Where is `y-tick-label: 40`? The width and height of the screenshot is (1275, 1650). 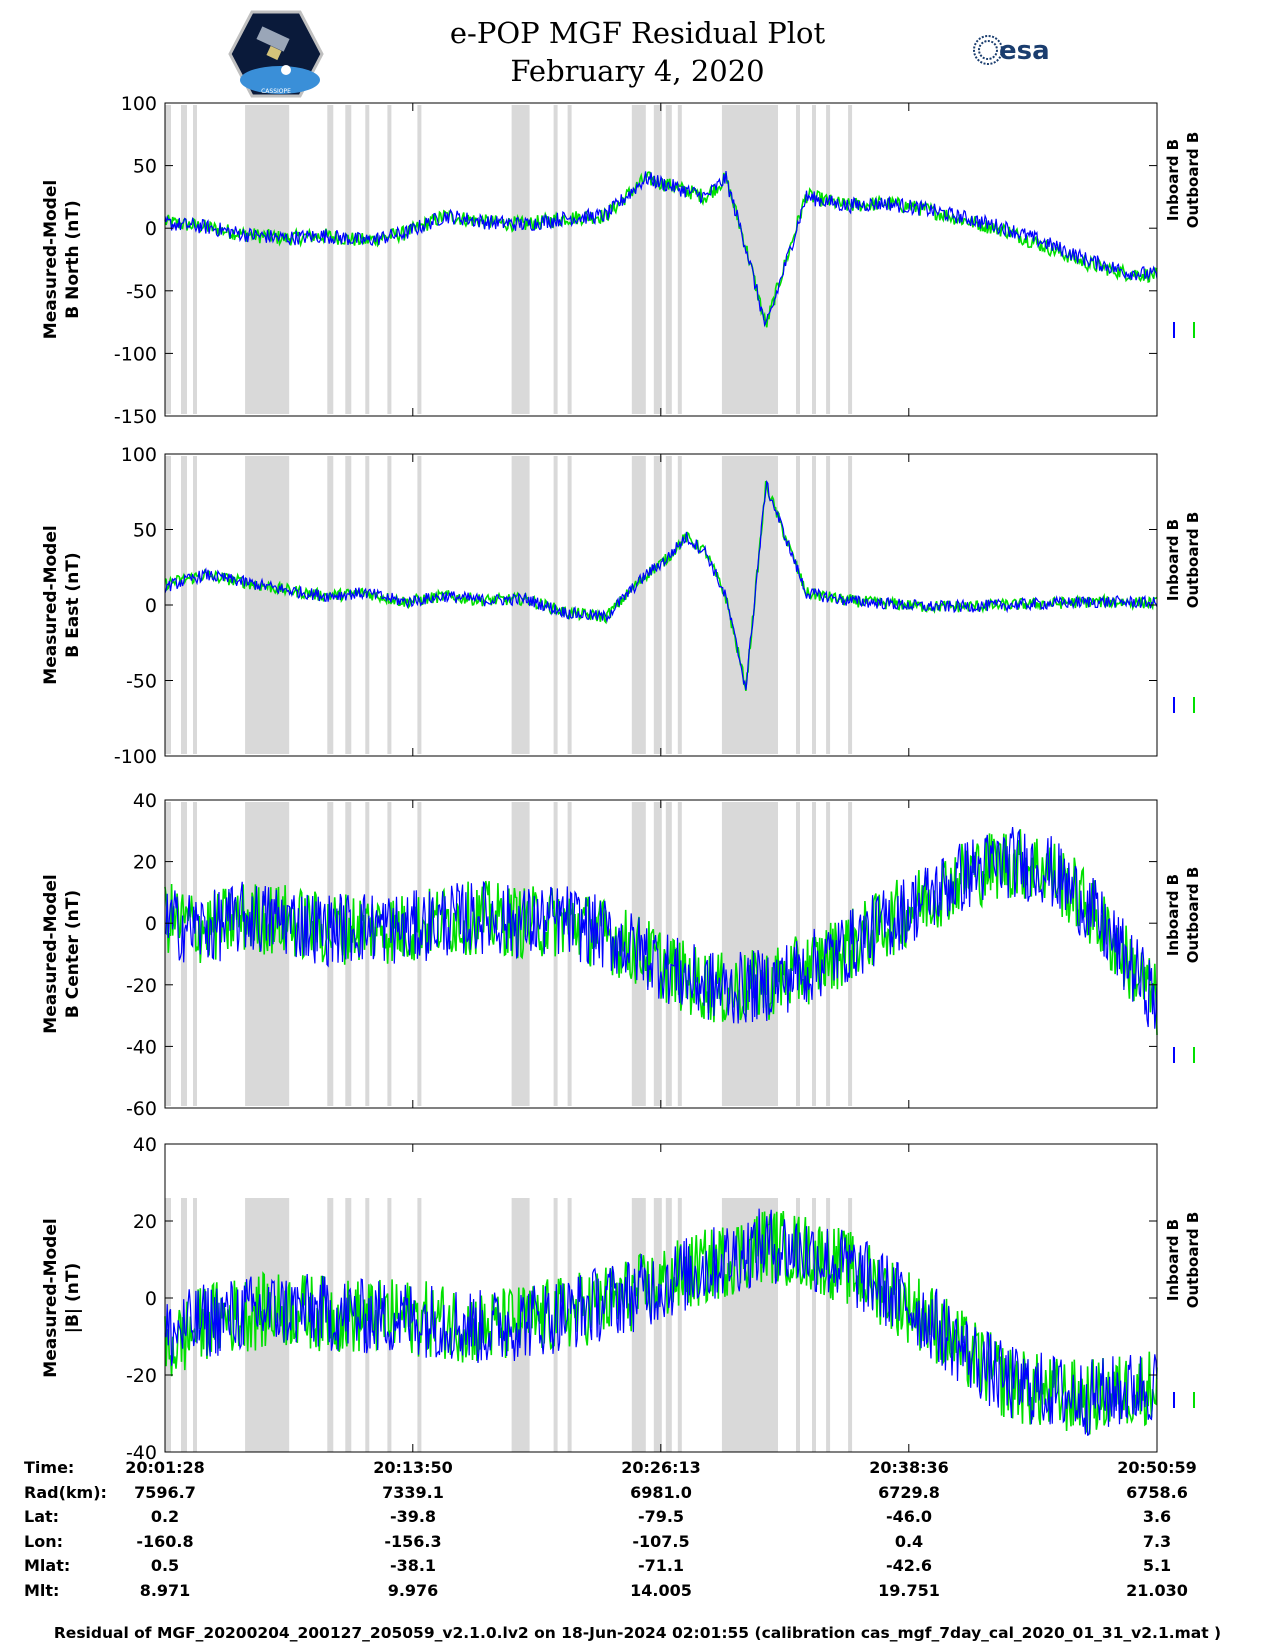
y-tick-label: 40 is located at coordinates (145, 801).